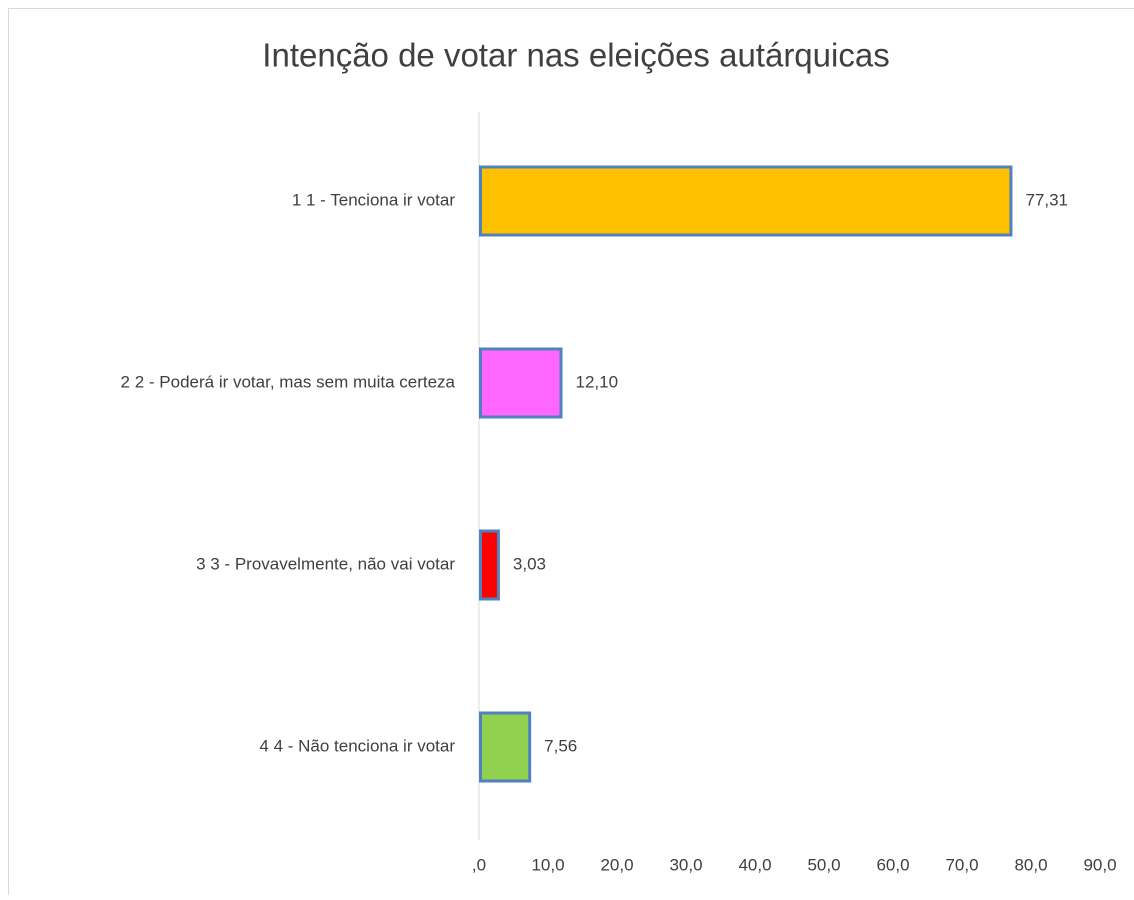  I want to click on x-tick-label: 90,0, so click(1099, 864).